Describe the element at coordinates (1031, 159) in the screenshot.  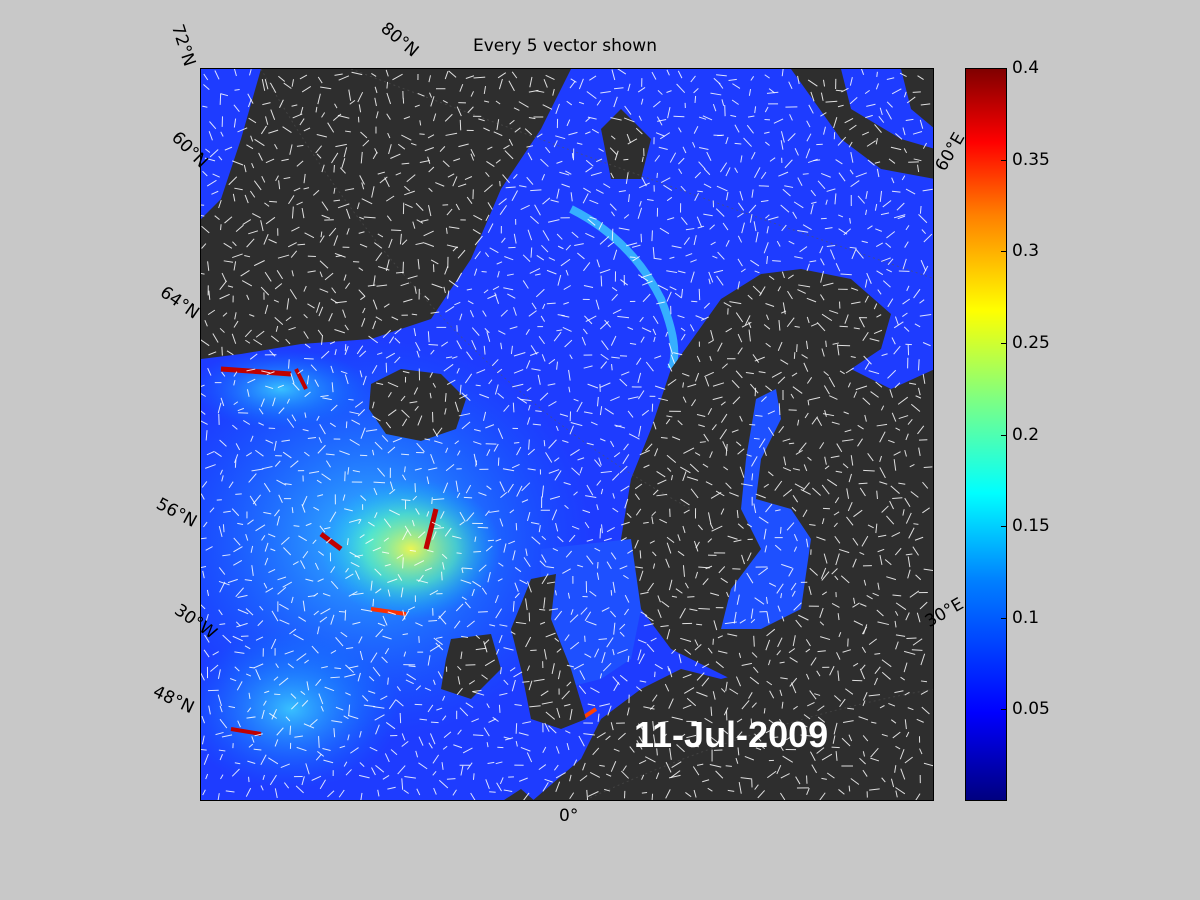
I see `colorbar-tick-label: 0.35` at that location.